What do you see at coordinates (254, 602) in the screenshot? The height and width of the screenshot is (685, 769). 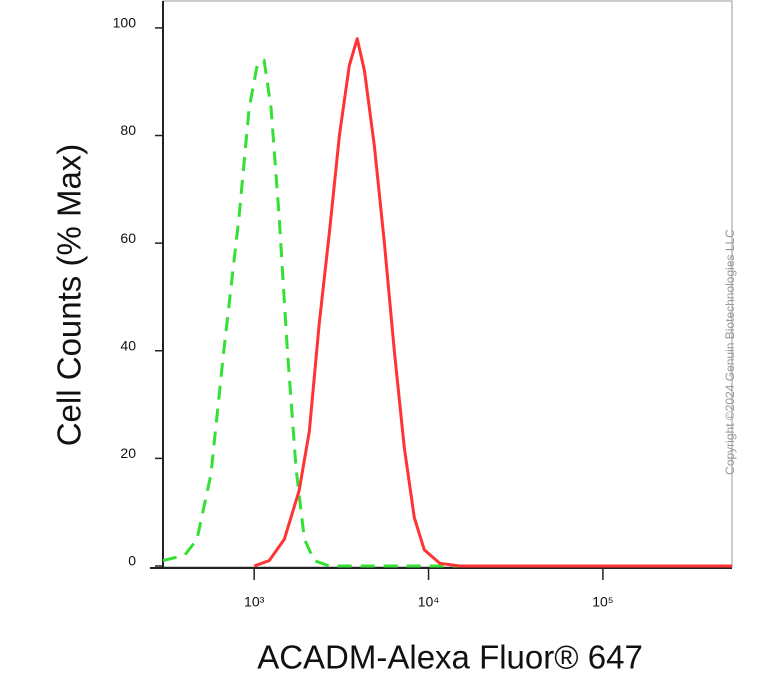 I see `x-tick-label: 10³` at bounding box center [254, 602].